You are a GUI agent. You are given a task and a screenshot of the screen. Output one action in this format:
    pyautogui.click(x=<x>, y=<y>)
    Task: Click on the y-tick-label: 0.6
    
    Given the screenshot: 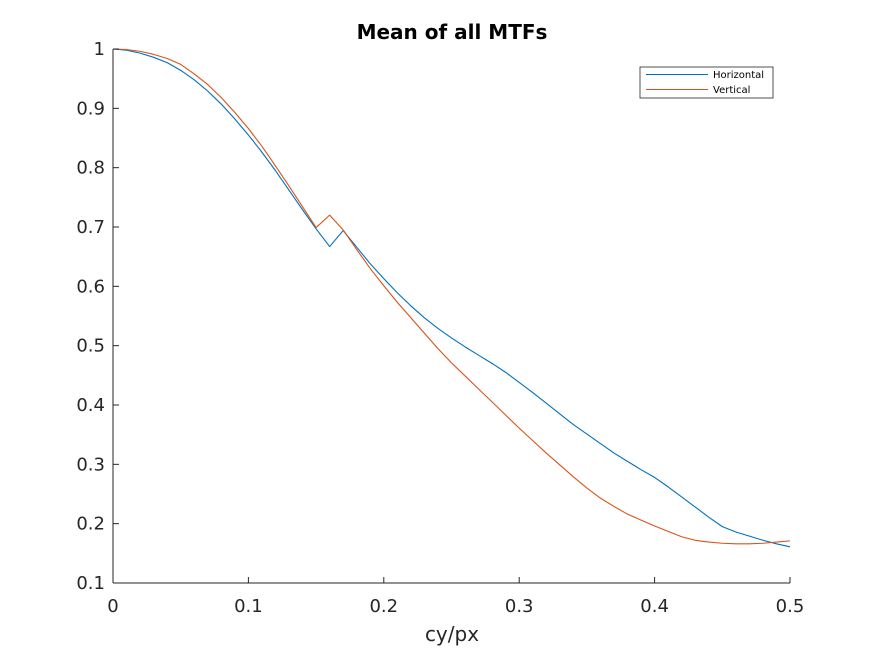 What is the action you would take?
    pyautogui.click(x=90, y=286)
    